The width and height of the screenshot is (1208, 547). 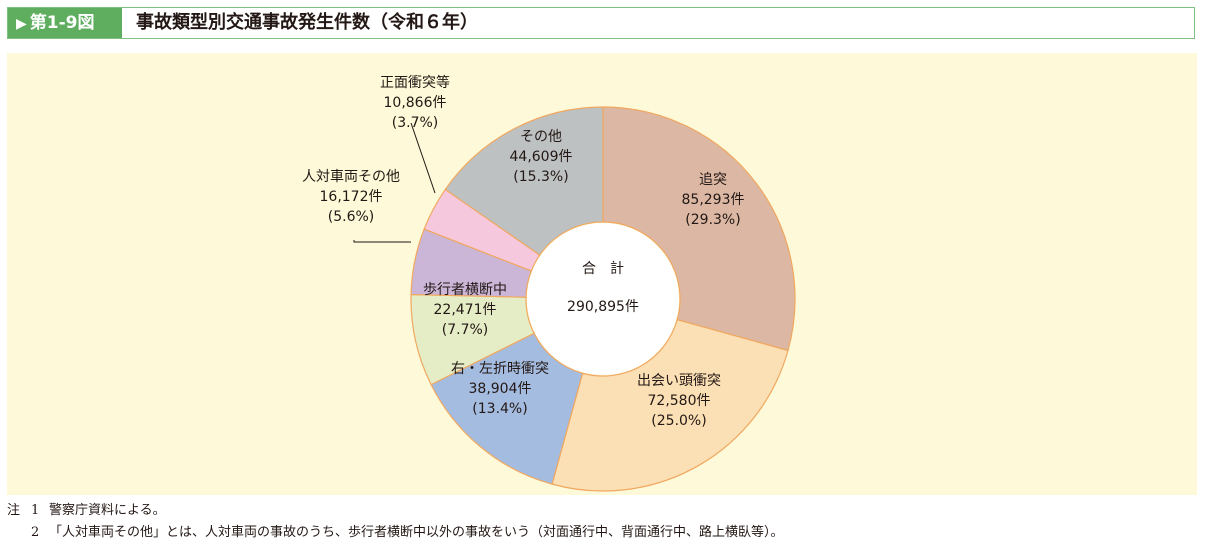 I want to click on triangle-icon: ▶, so click(x=21, y=24).